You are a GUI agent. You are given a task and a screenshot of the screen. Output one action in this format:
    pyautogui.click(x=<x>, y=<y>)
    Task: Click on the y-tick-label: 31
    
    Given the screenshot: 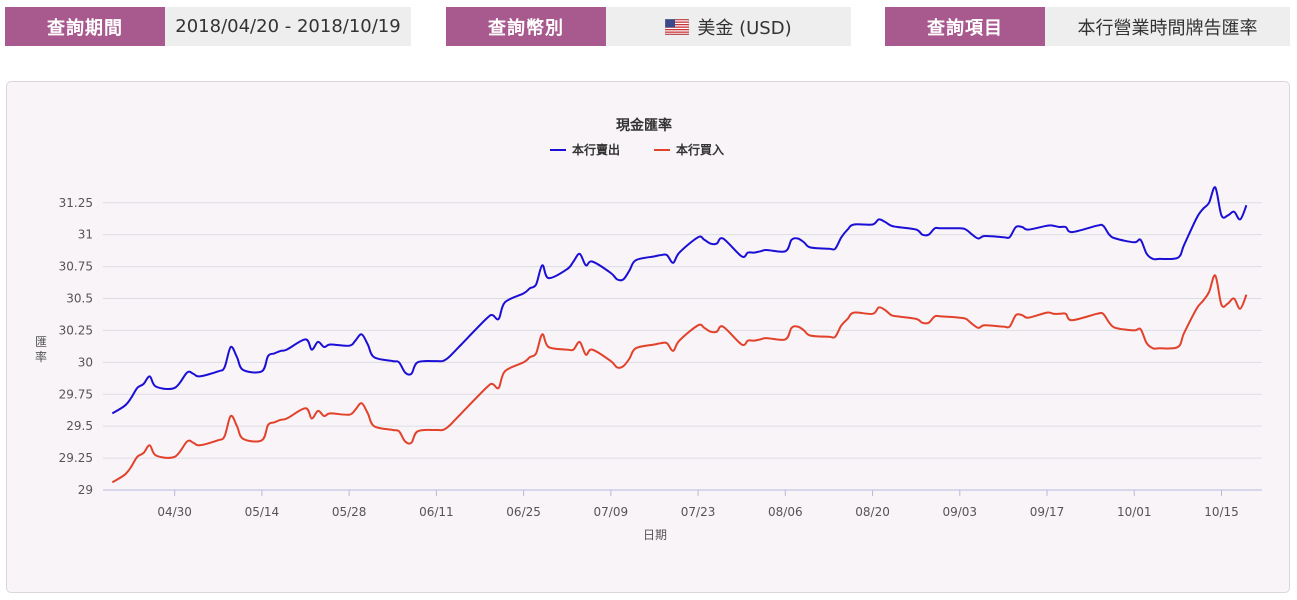 What is the action you would take?
    pyautogui.click(x=85, y=235)
    